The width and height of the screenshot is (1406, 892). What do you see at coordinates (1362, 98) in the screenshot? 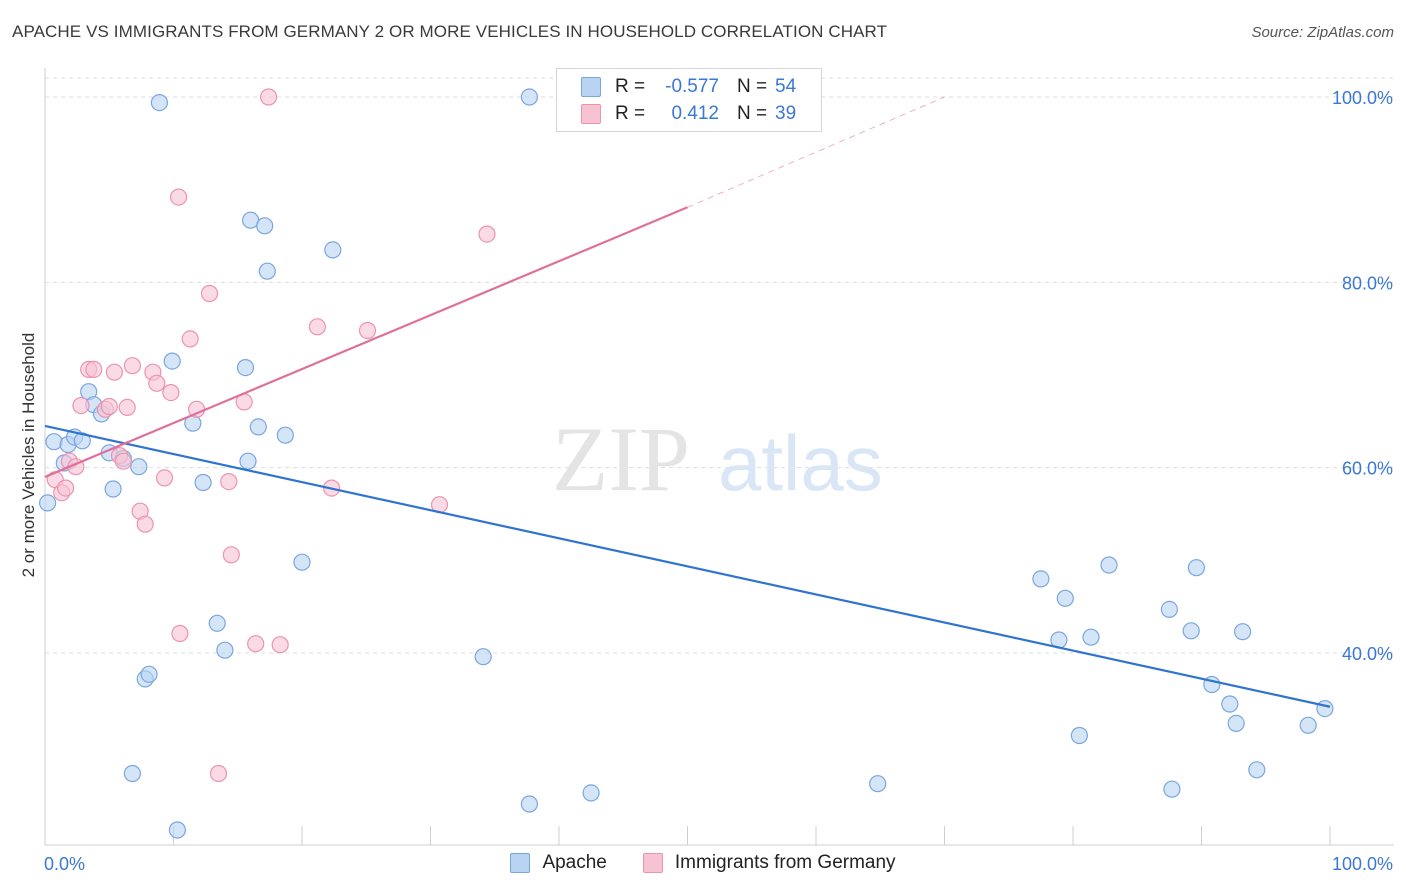
I see `y-tick-label: 100.0%` at bounding box center [1362, 98].